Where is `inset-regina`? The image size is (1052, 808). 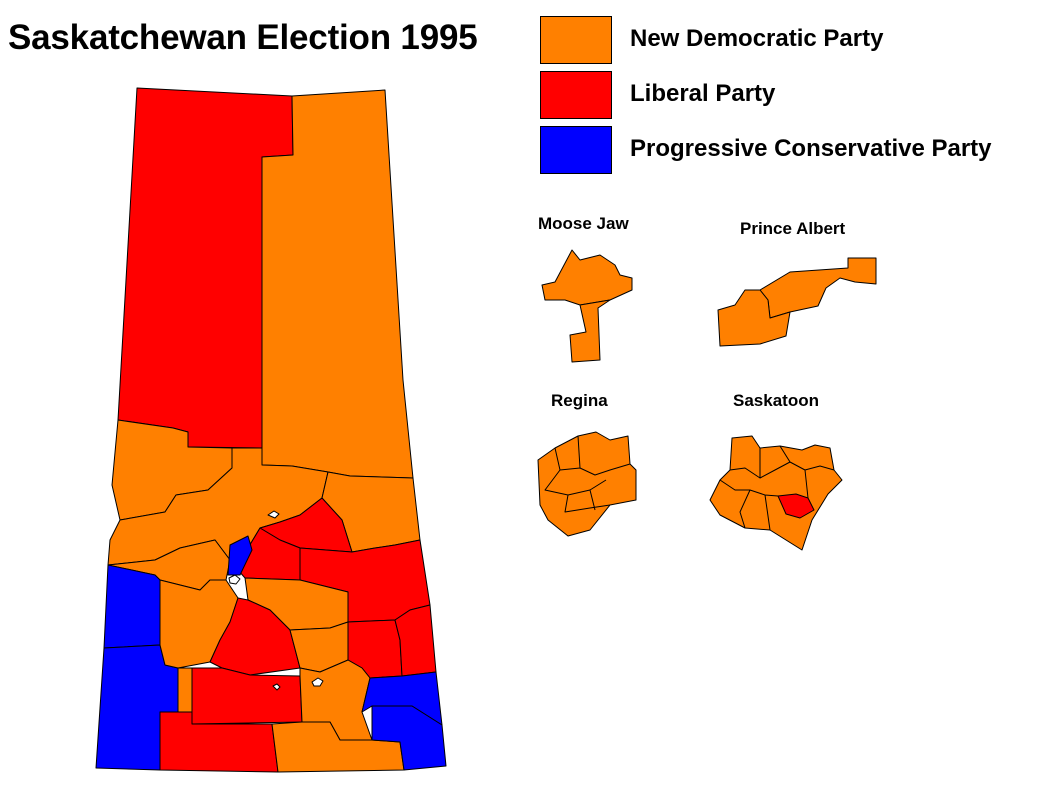
inset-regina is located at coordinates (587, 484).